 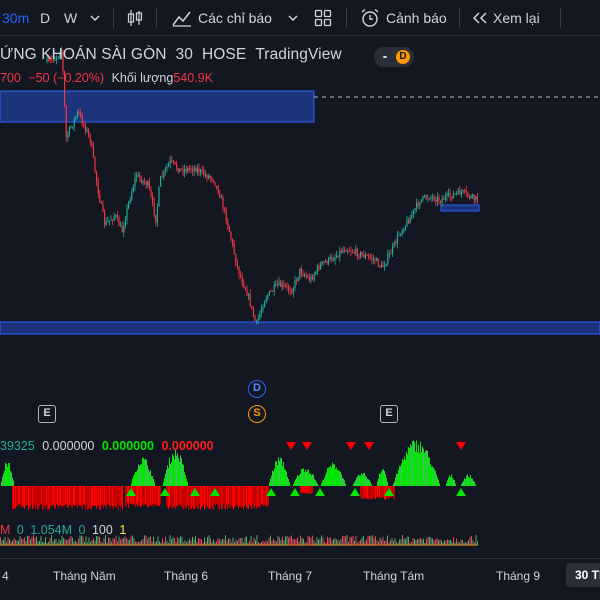 I want to click on timeframe-d-button: D, so click(x=45, y=18).